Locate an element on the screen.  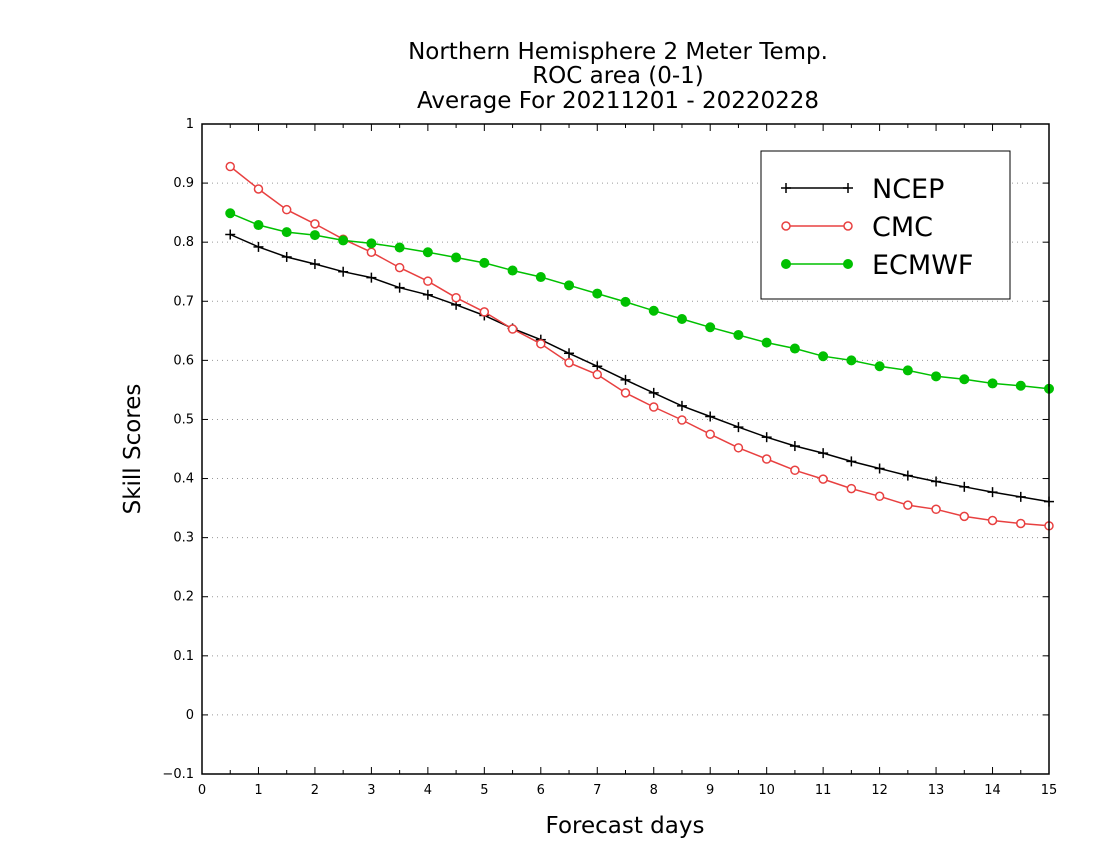
x-tick-label: 13 is located at coordinates (936, 790).